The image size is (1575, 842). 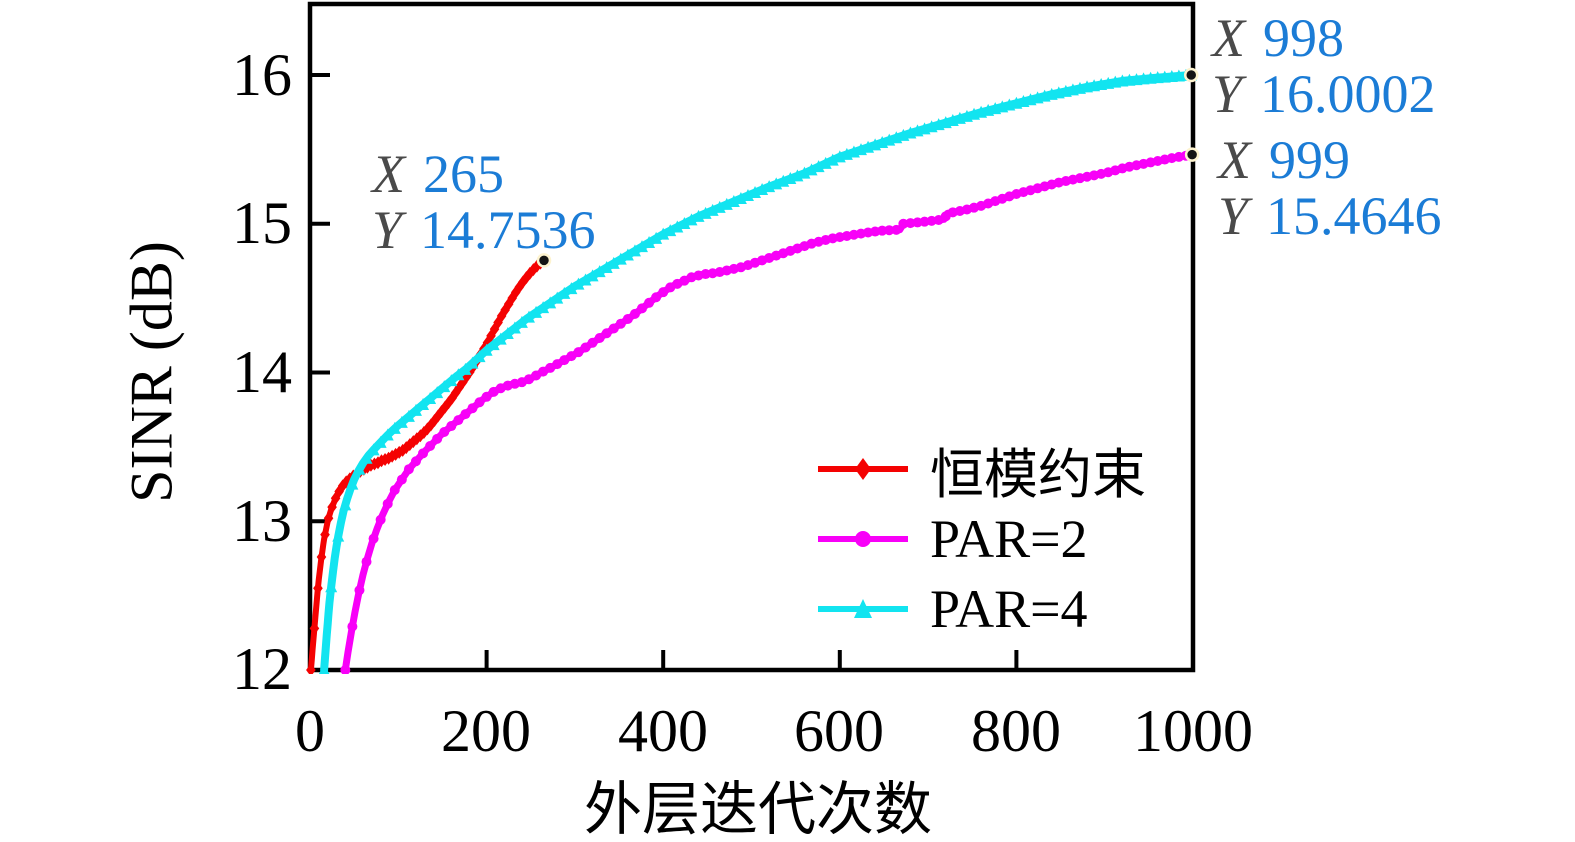 I want to click on x-tick-label-0: 0, so click(x=310, y=731).